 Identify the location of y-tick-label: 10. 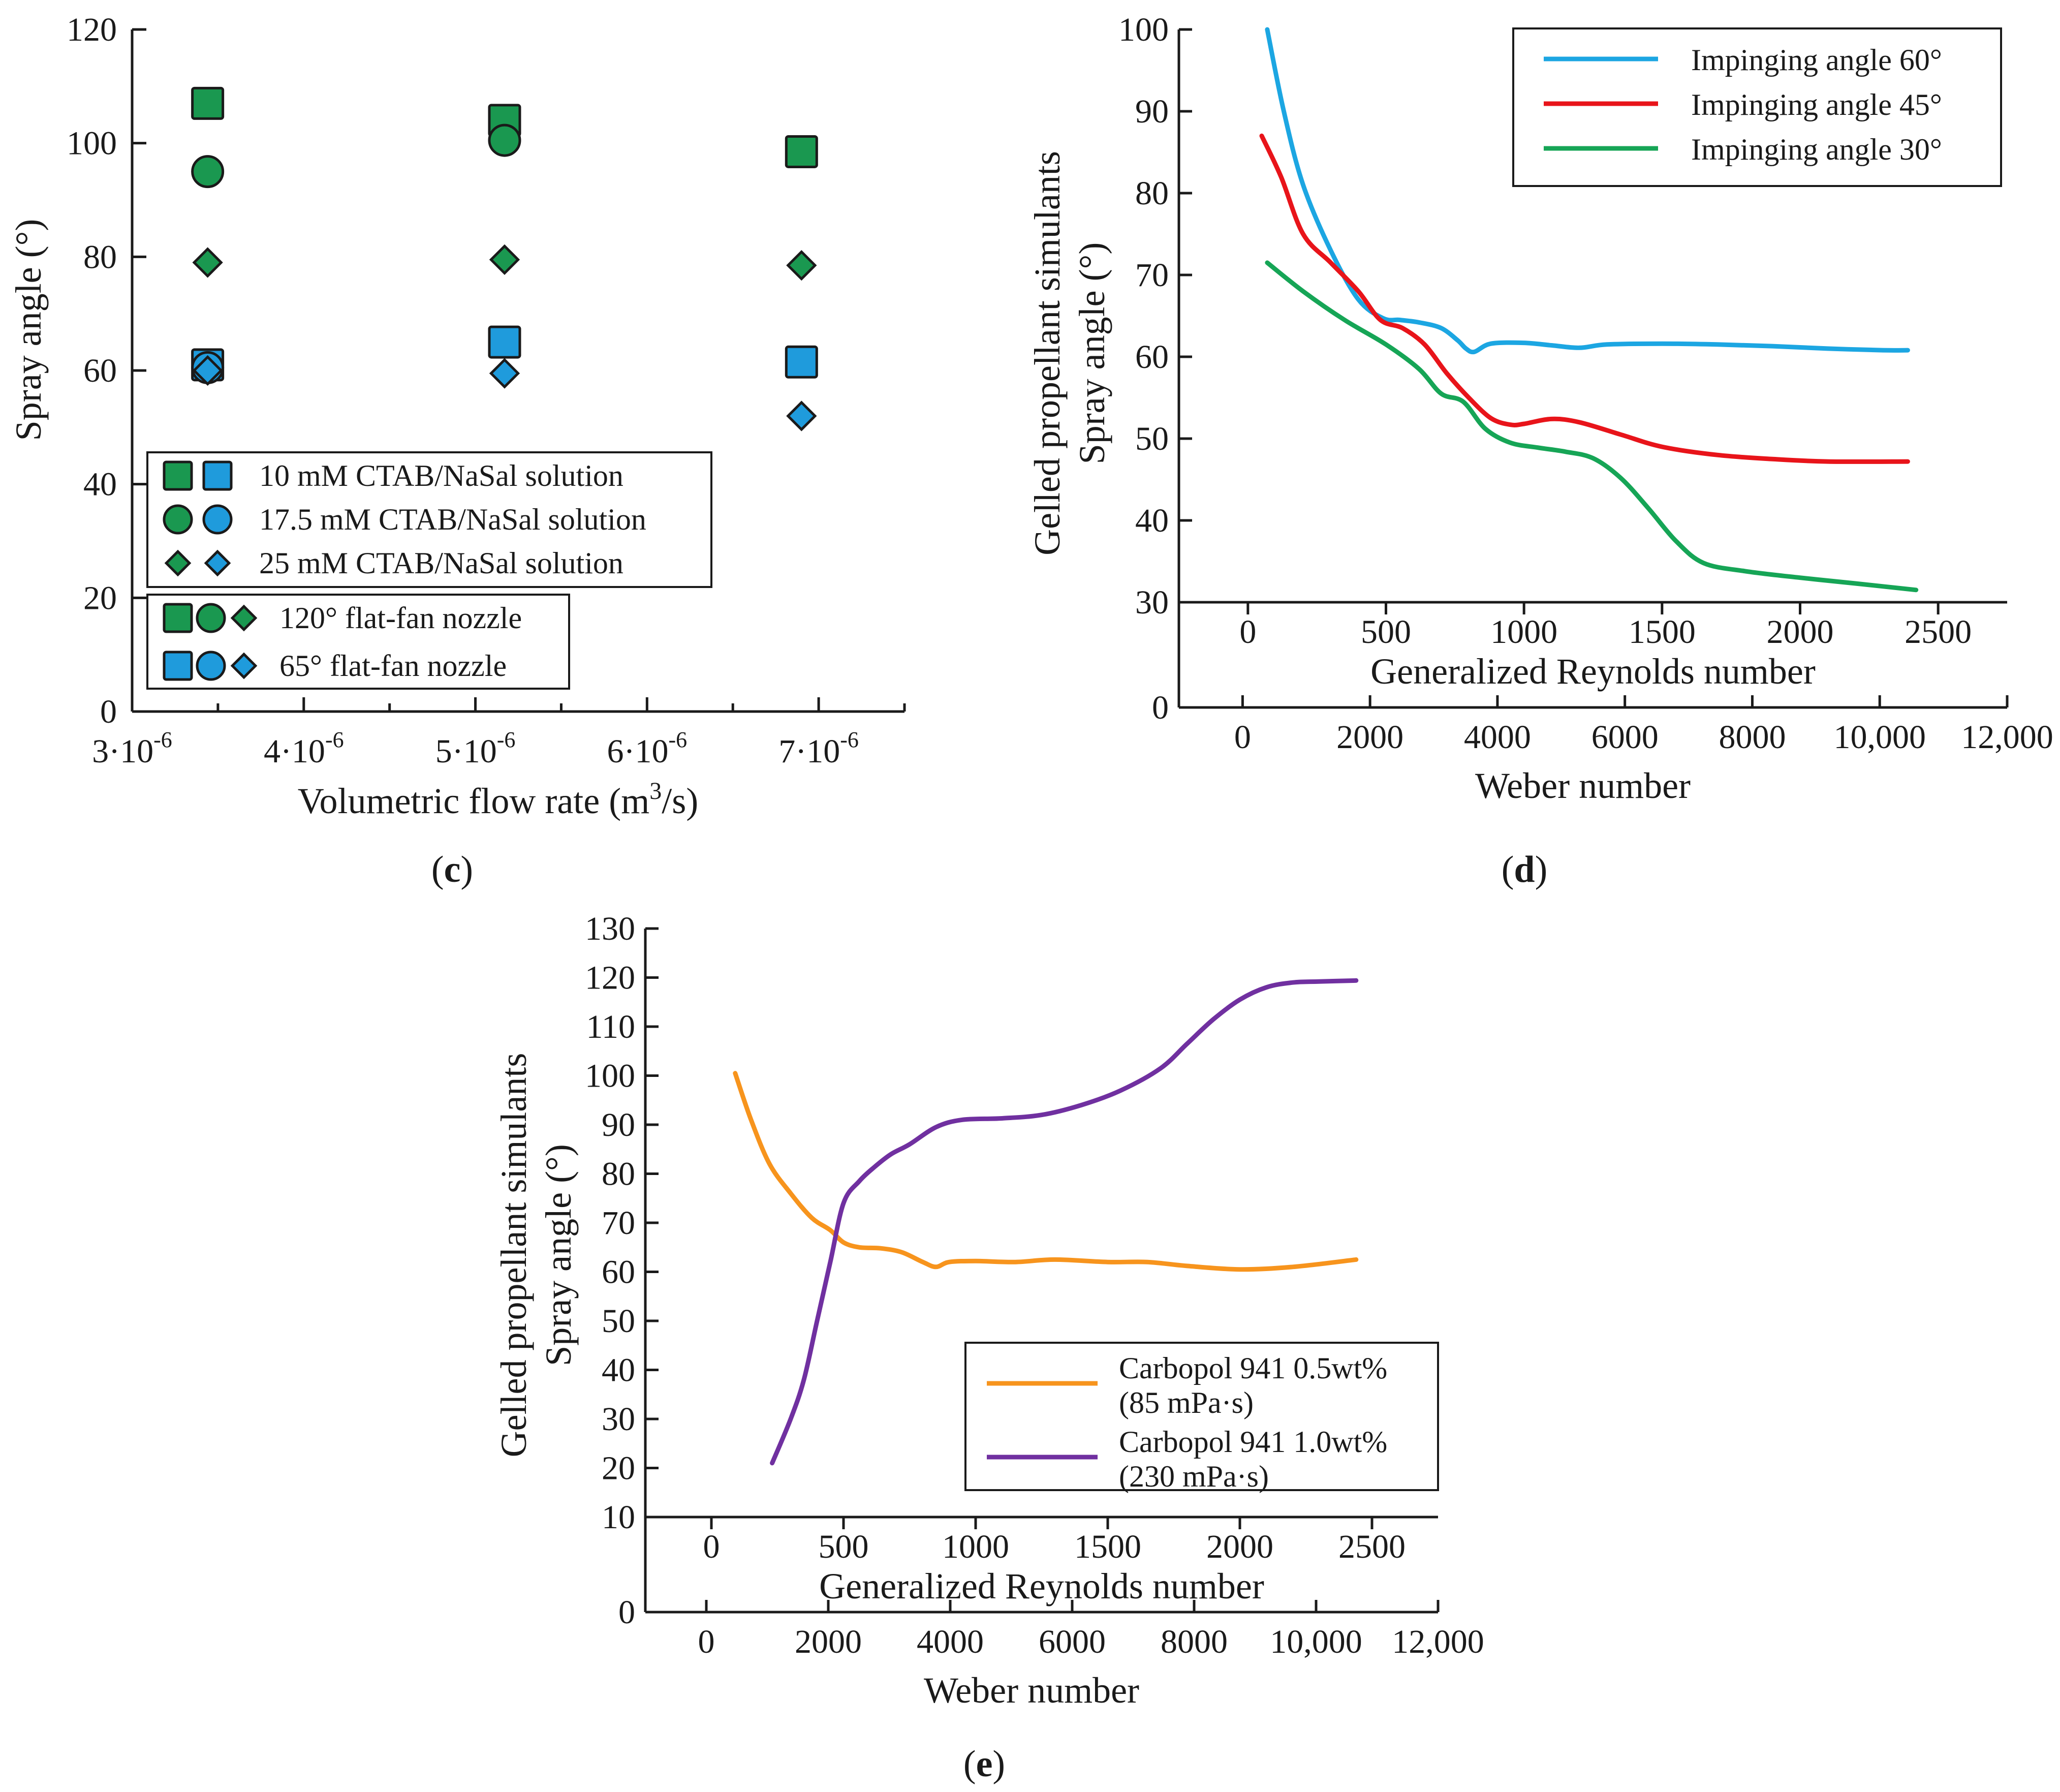
(618, 1517).